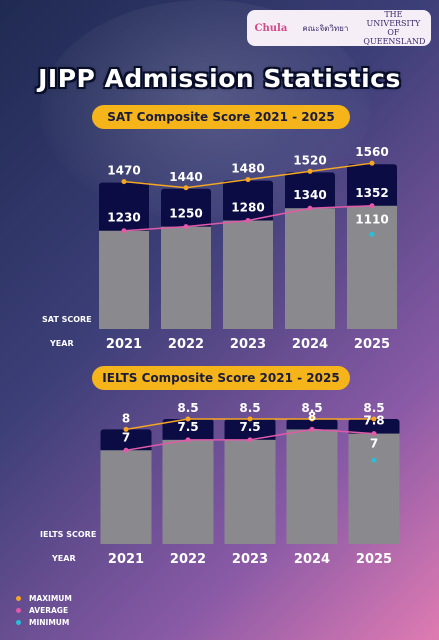 The image size is (439, 640). I want to click on legend-item-average: AVERAGE, so click(44, 610).